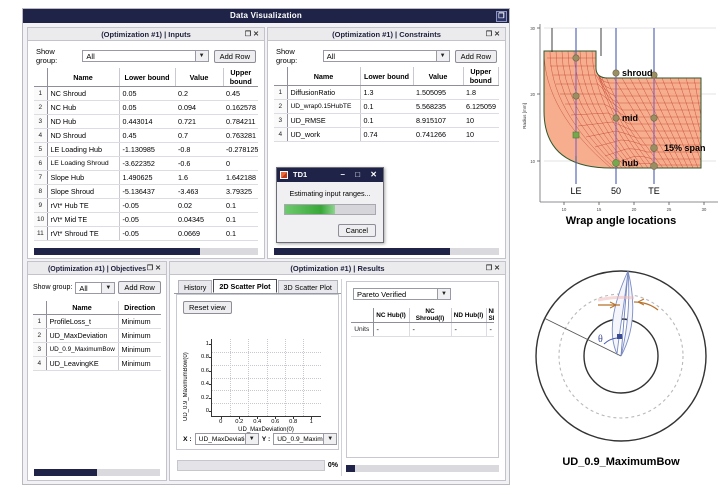 The image size is (728, 492). What do you see at coordinates (83, 191) in the screenshot?
I see `cell-name: Slope Shroud` at bounding box center [83, 191].